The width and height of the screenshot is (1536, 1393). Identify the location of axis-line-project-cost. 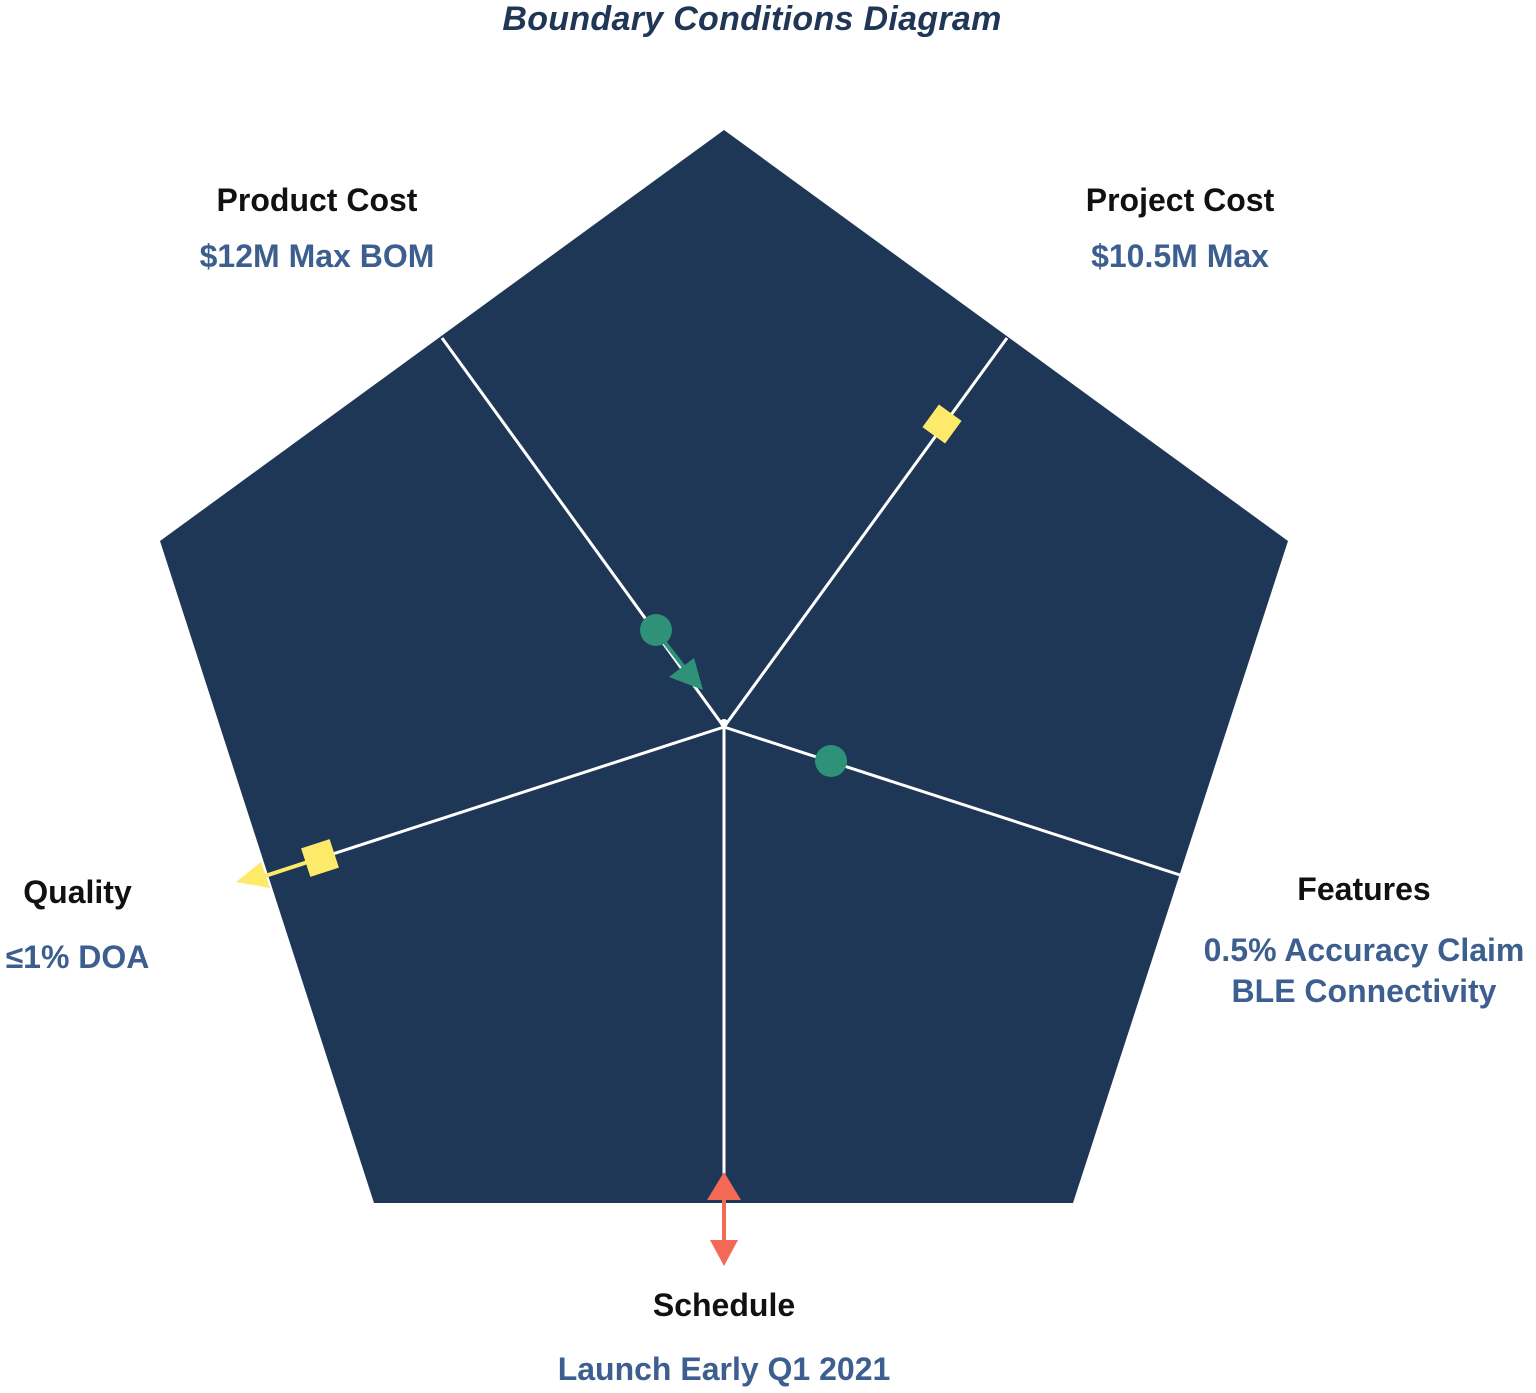
(865, 532).